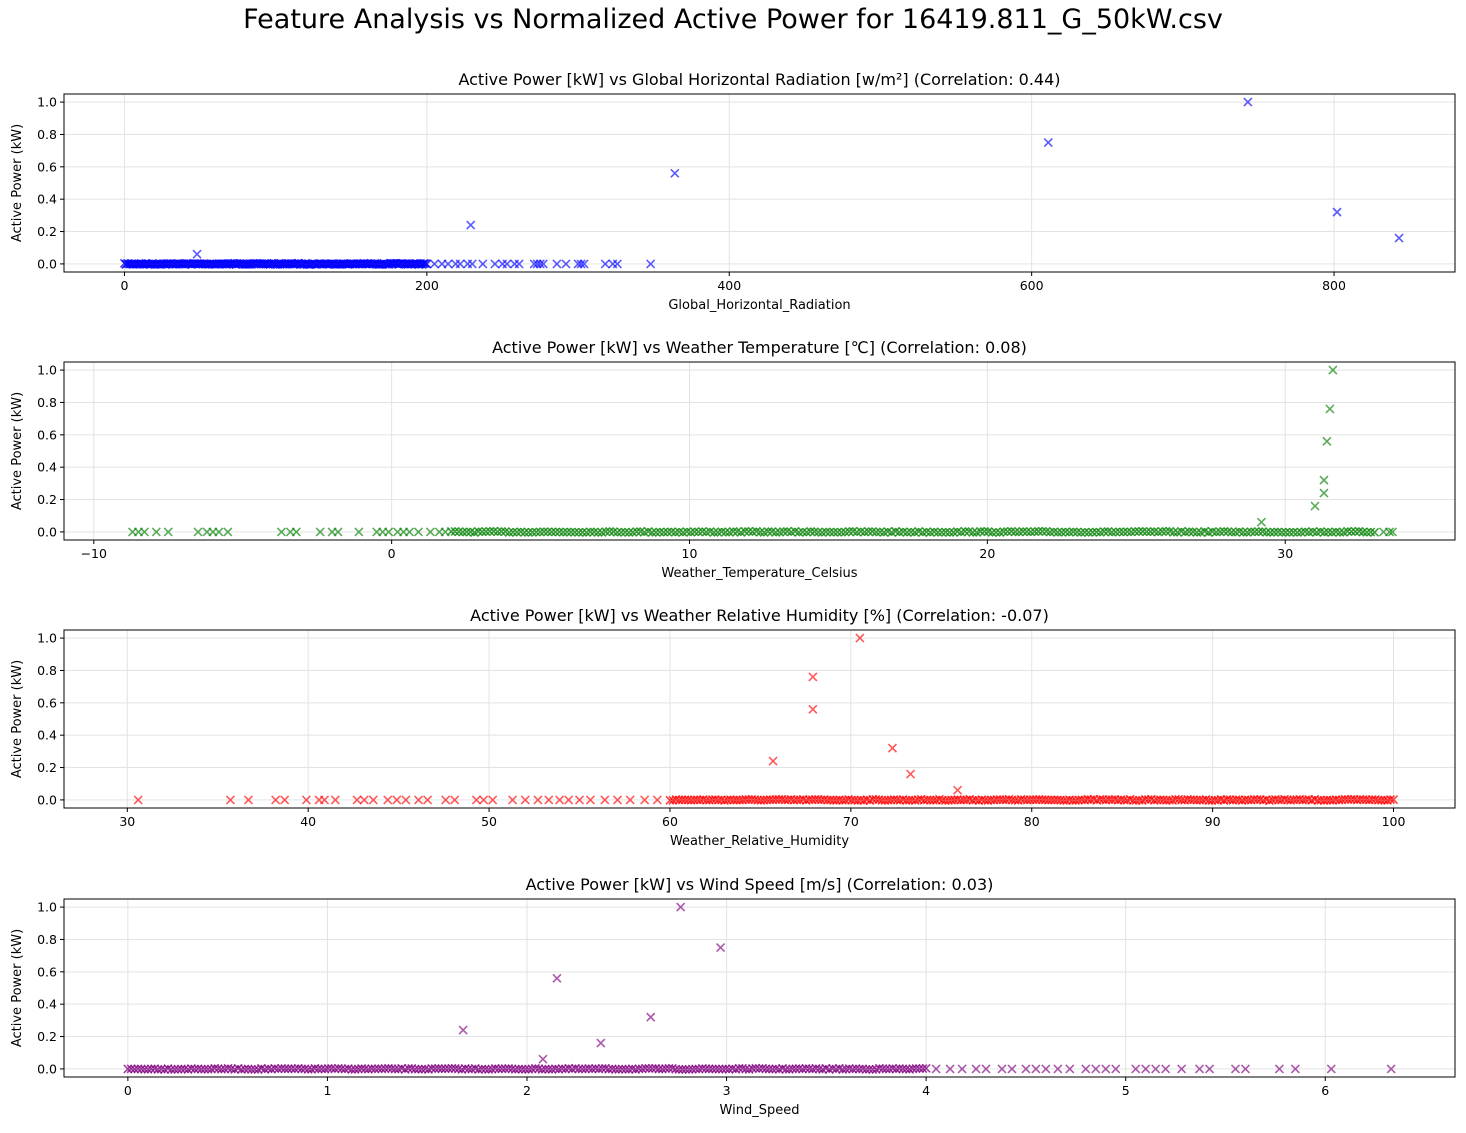  Describe the element at coordinates (727, 1090) in the screenshot. I see `x-tick-label: 3` at that location.